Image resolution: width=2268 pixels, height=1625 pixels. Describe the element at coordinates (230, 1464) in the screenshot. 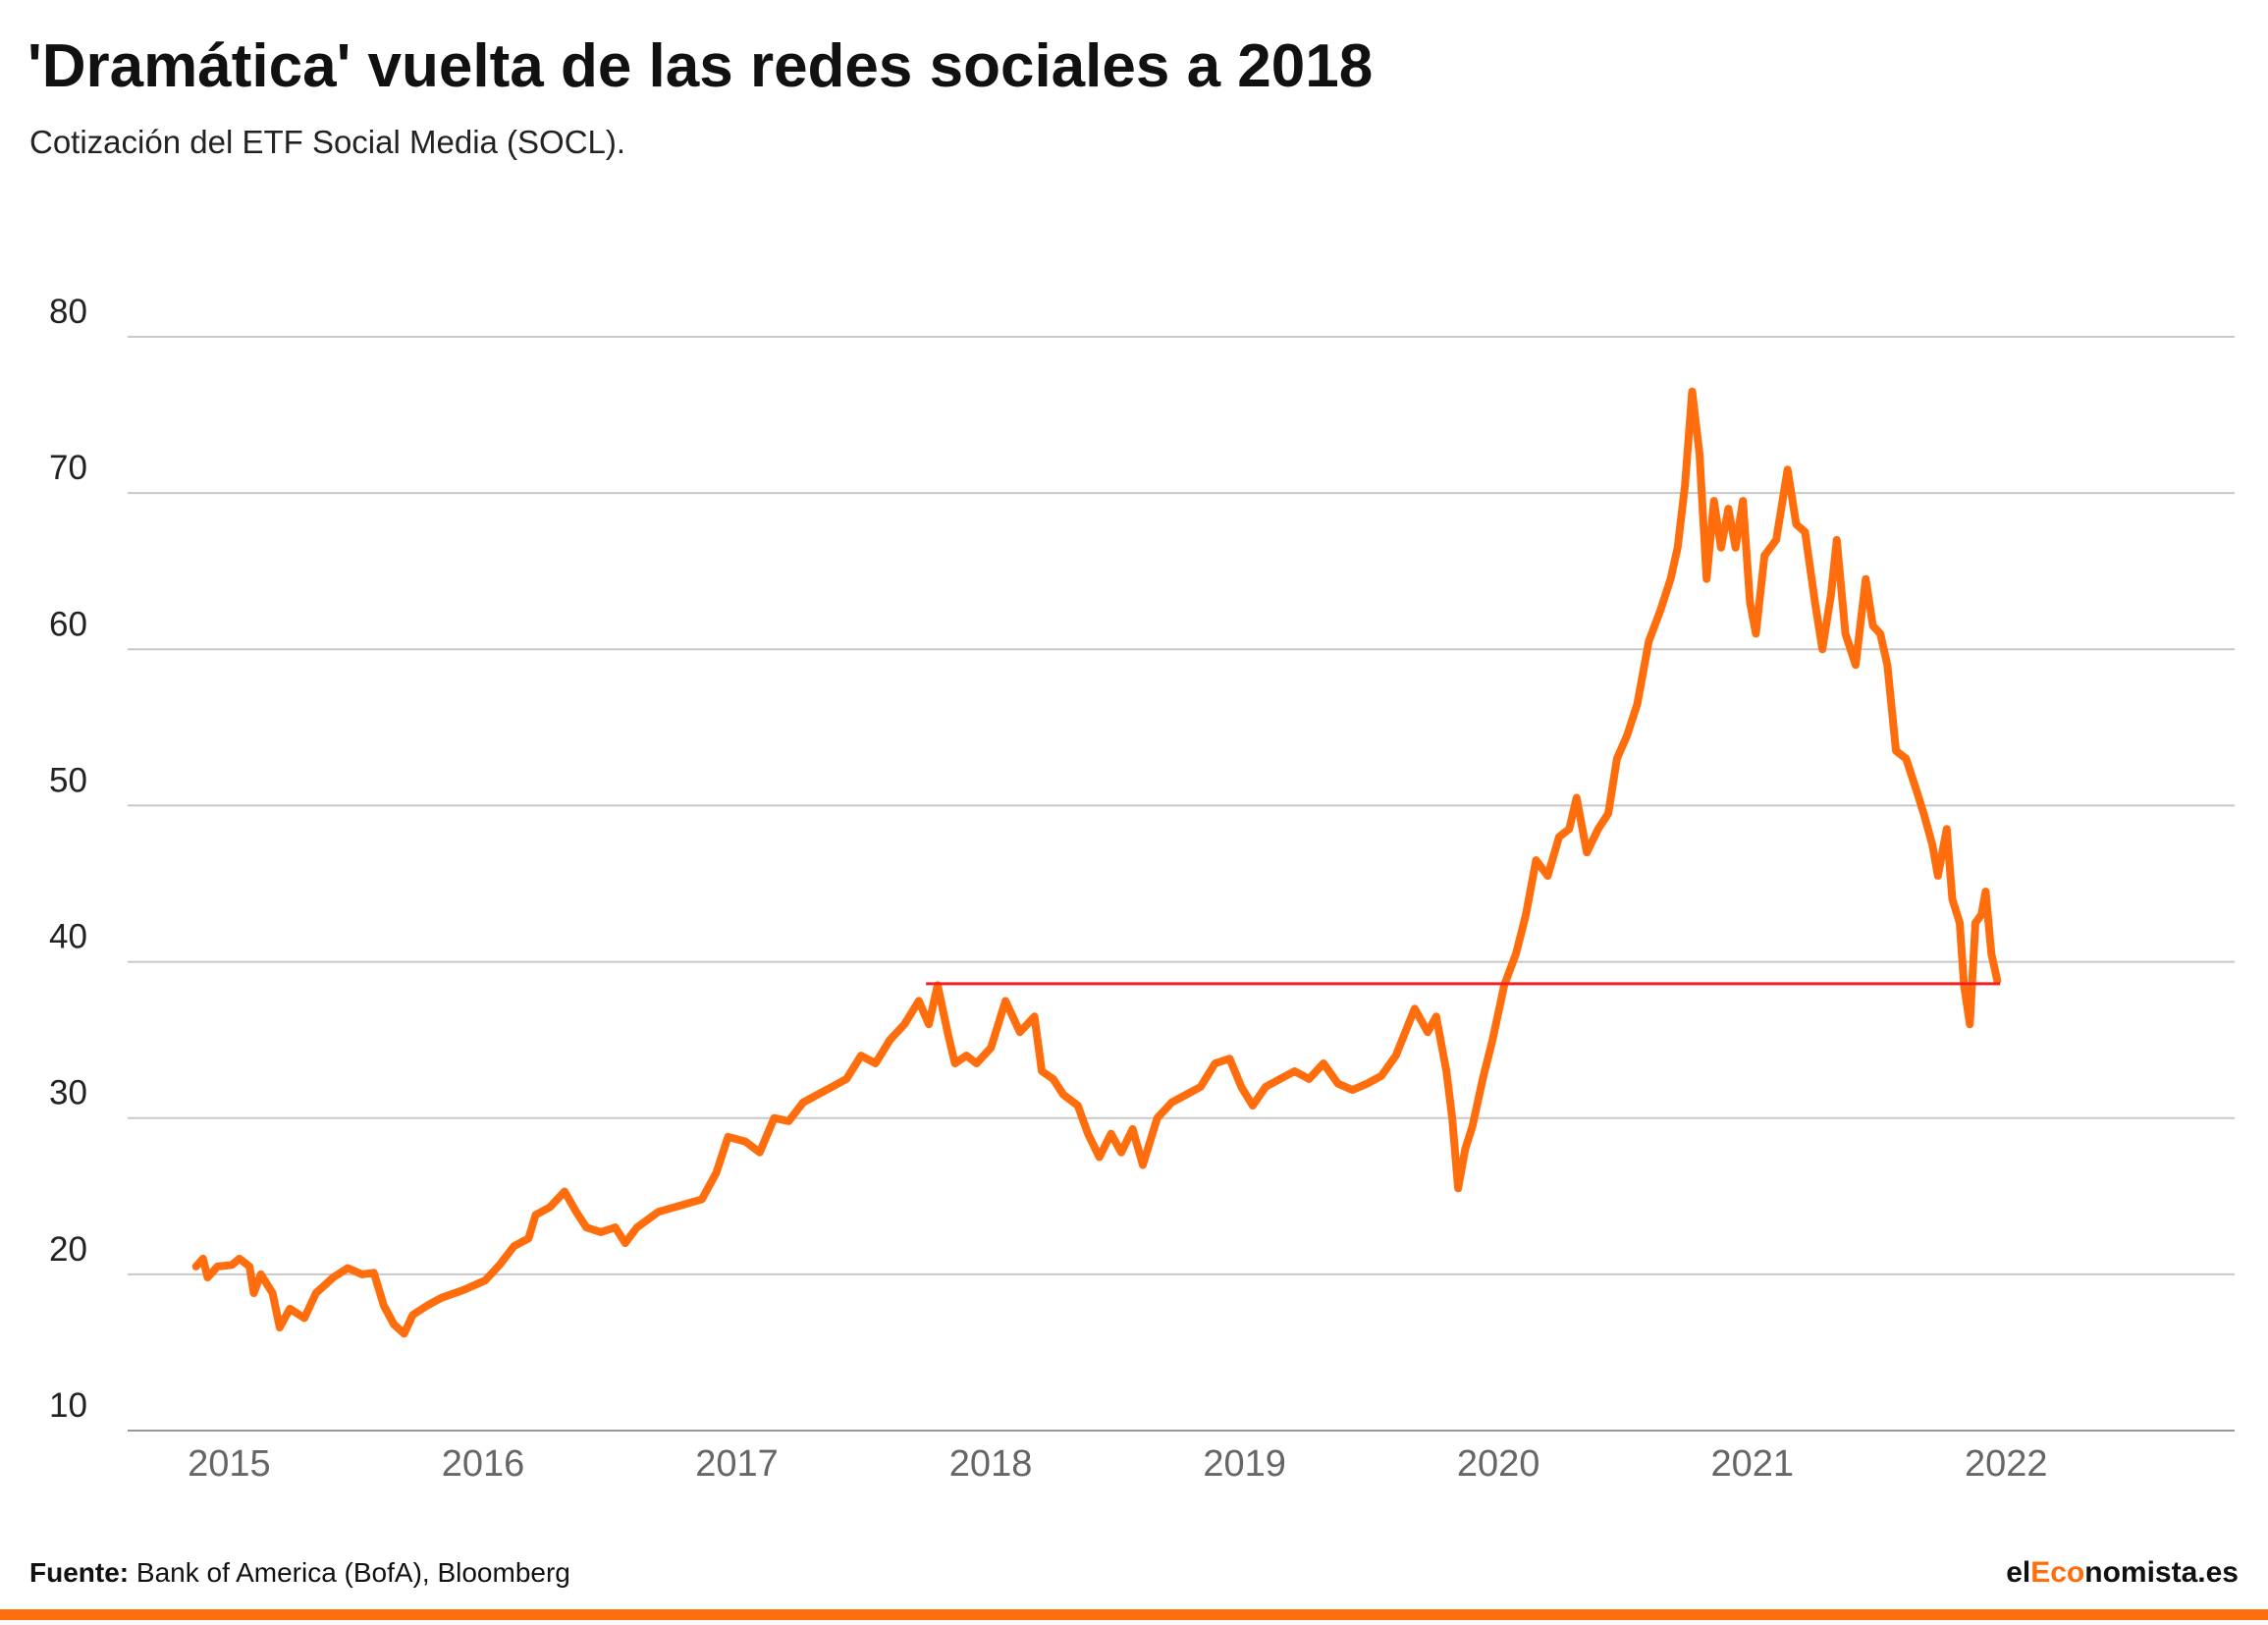

I see `x-tick-label: 2015` at that location.